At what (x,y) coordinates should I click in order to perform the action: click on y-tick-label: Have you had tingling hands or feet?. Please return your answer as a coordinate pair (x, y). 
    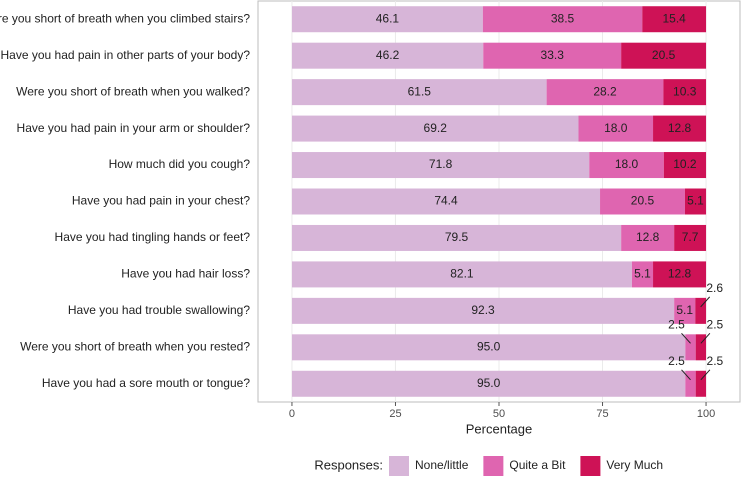
    Looking at the image, I should click on (153, 237).